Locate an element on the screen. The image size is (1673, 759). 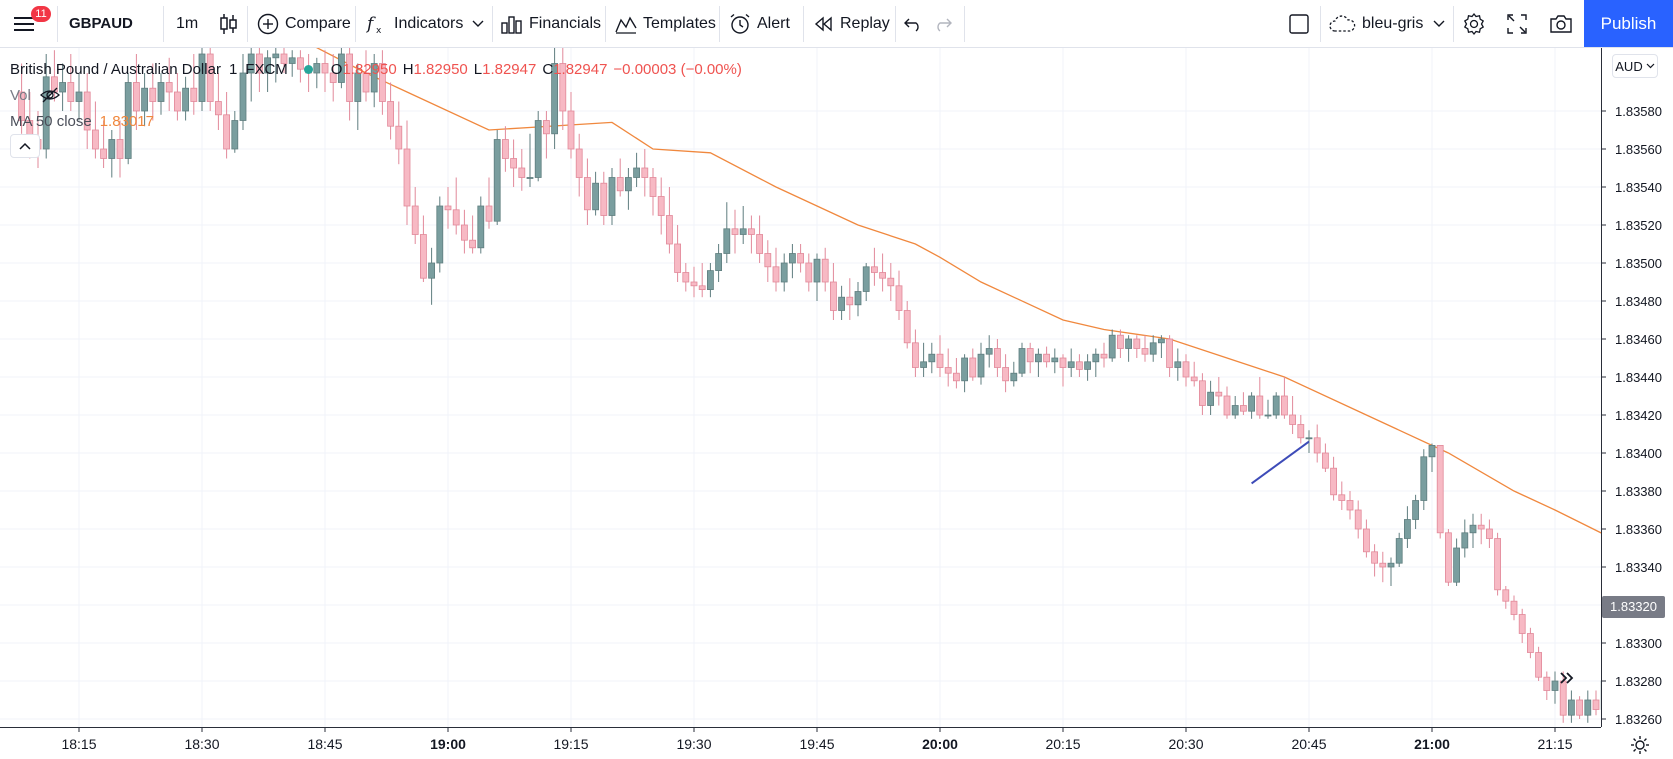
function-icon: f x is located at coordinates (374, 24).